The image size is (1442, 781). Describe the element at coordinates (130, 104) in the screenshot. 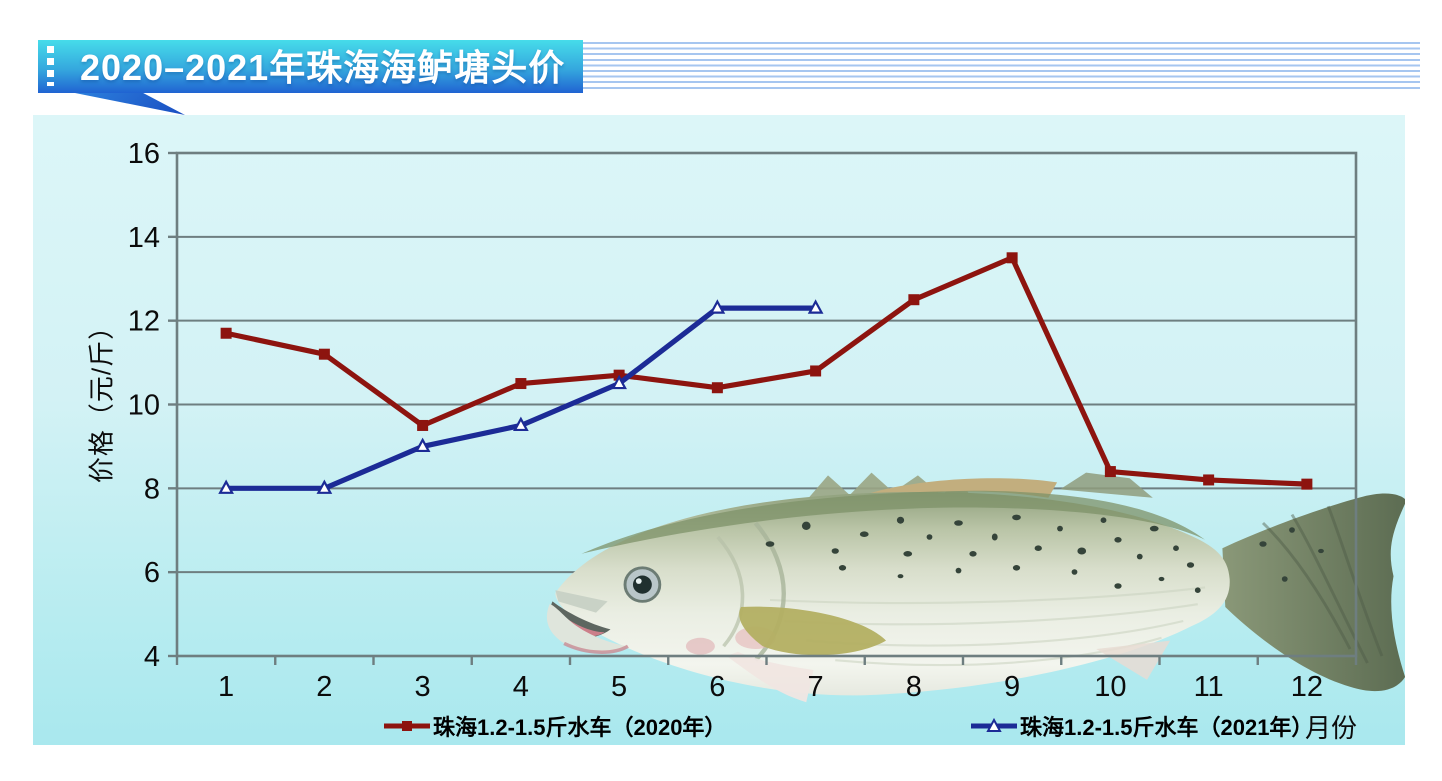

I see `banner-tail-pointer` at that location.